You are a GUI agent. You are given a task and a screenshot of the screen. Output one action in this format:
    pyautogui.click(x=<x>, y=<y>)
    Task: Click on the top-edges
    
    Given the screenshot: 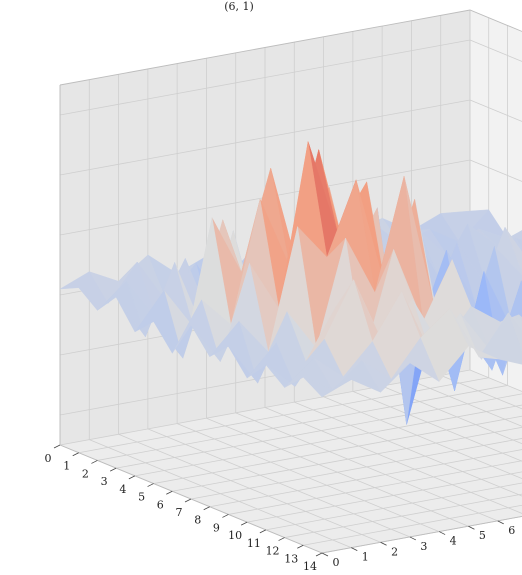 What is the action you would take?
    pyautogui.click(x=290, y=47)
    